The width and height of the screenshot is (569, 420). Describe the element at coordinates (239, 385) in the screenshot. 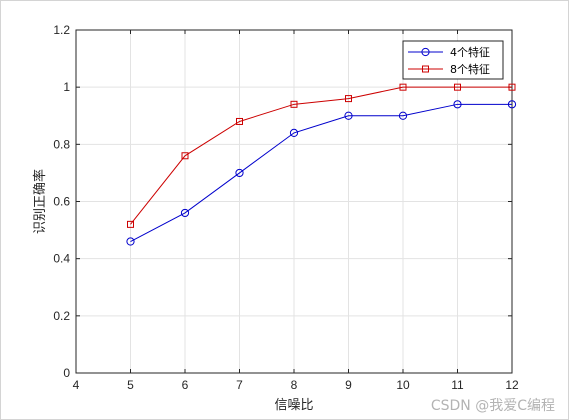

I see `x-tick-label: 7` at that location.